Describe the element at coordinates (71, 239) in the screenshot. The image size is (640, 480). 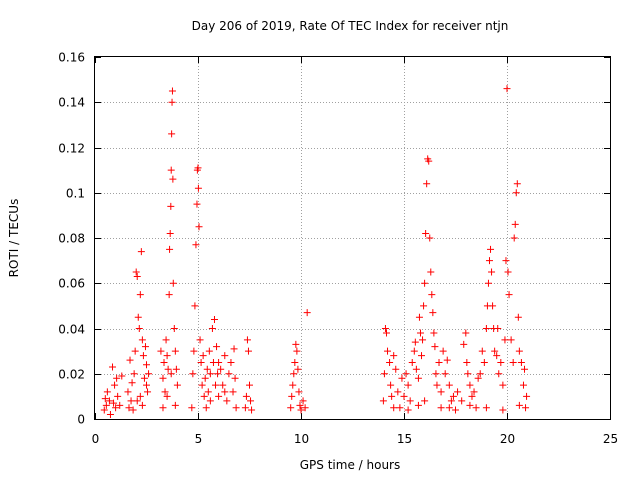
I see `y-tick-label: 0.08` at that location.